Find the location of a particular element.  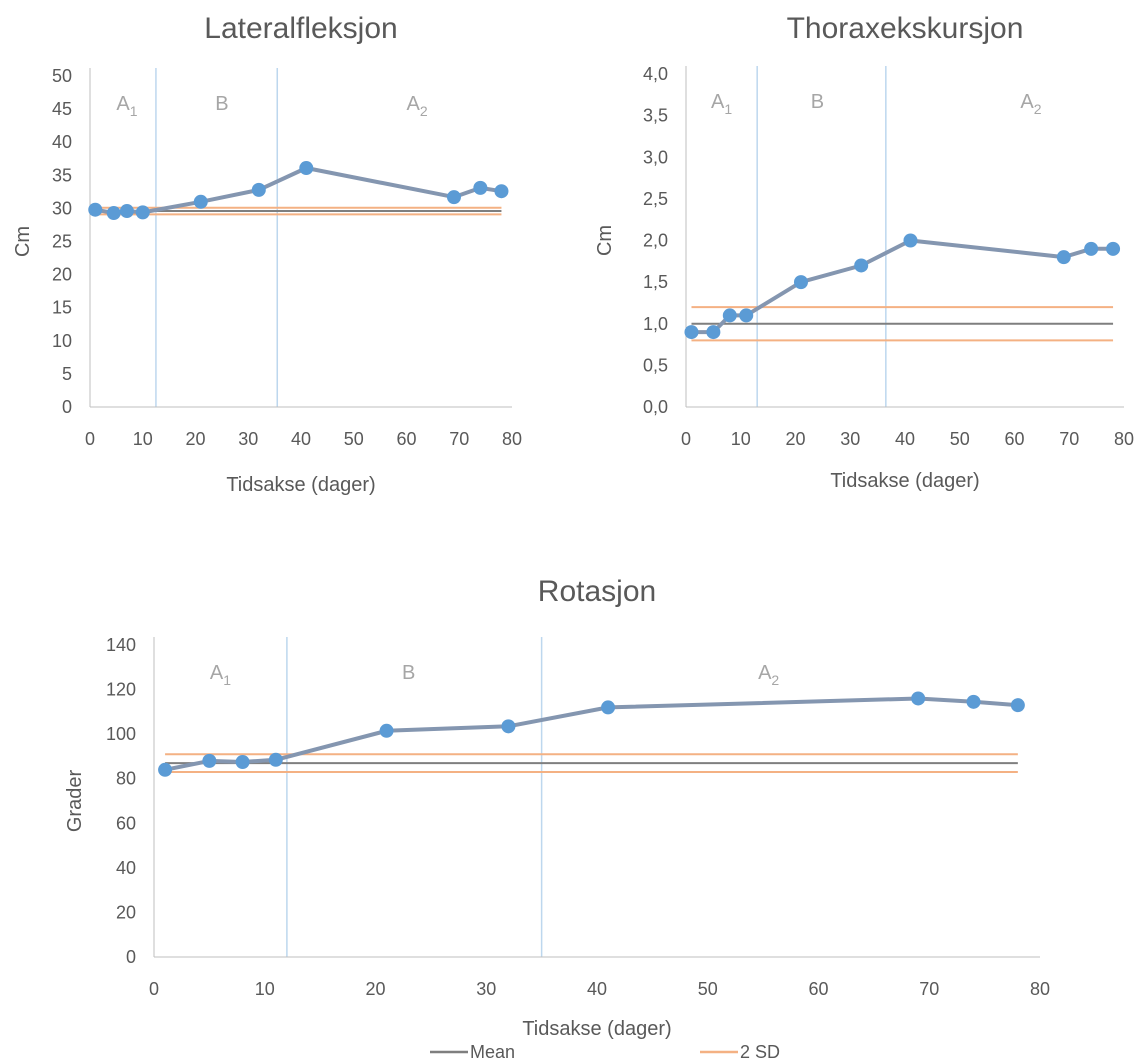

y-tick-label: 2,0 is located at coordinates (655, 241).